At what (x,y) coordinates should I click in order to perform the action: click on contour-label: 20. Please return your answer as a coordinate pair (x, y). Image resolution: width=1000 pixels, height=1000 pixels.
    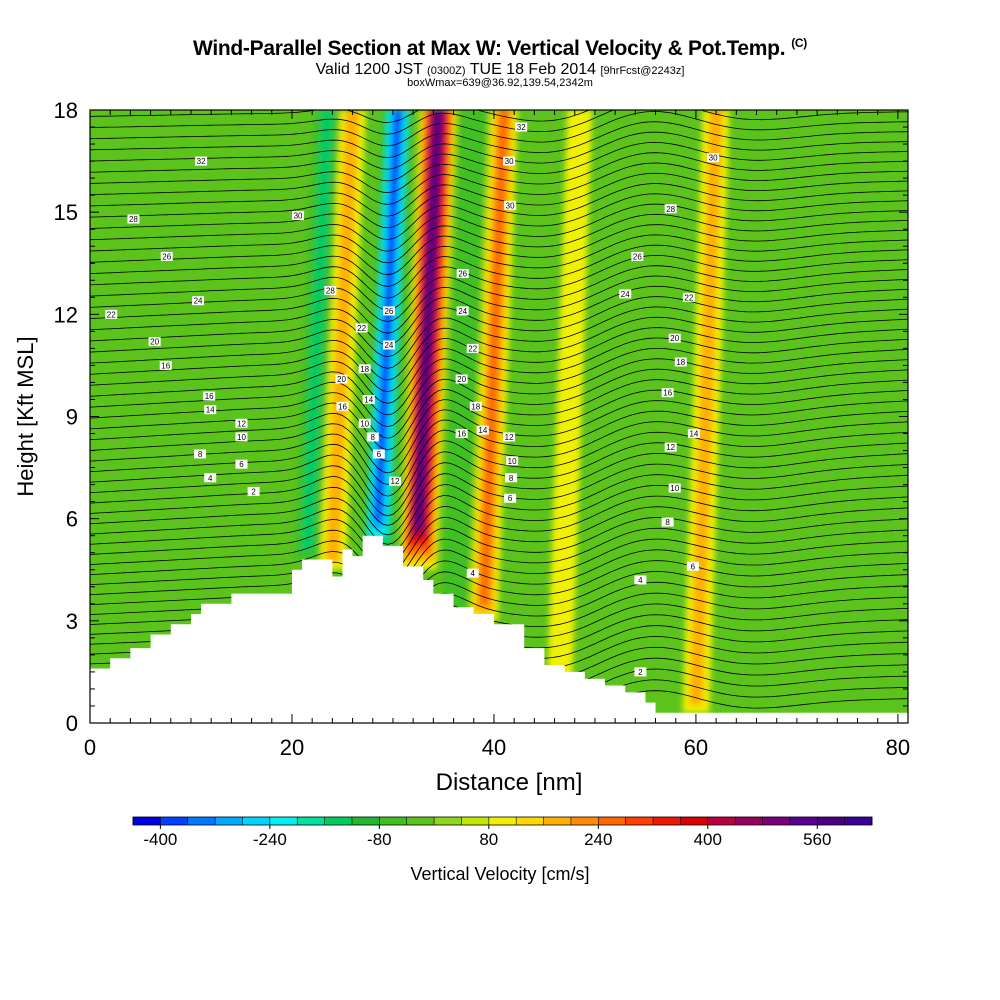
    Looking at the image, I should click on (154, 342).